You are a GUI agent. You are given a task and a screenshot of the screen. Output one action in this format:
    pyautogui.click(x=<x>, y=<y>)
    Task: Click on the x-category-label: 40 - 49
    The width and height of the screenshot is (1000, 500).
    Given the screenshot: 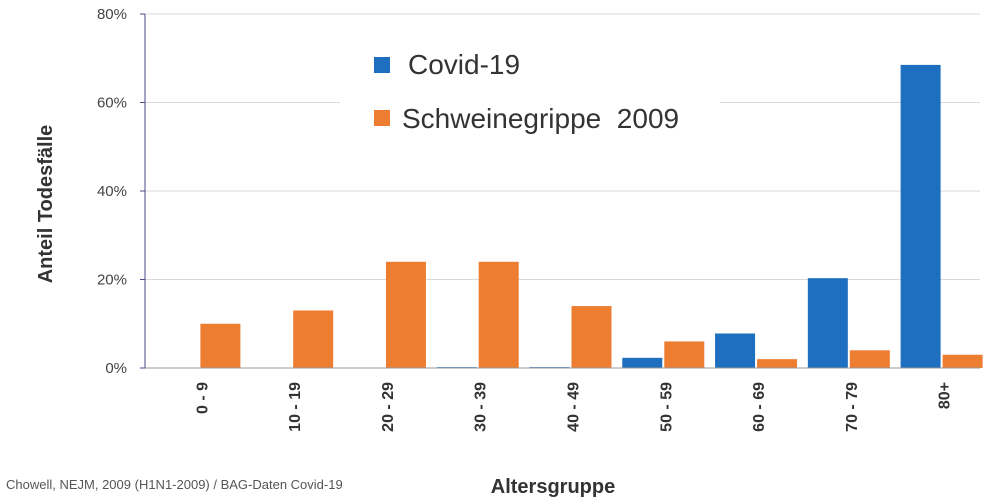 What is the action you would take?
    pyautogui.click(x=574, y=407)
    